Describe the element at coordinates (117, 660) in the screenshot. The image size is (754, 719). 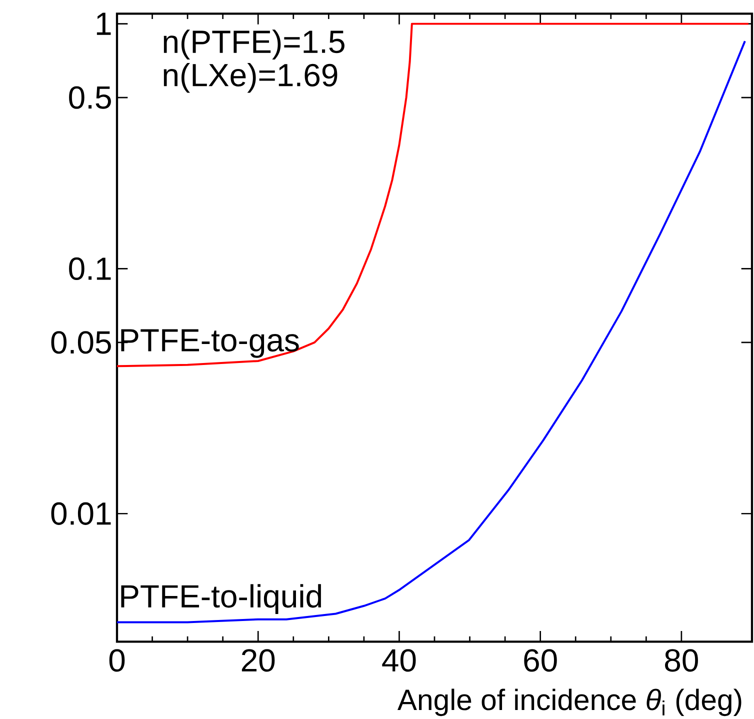
I see `x-tick-label: 0` at that location.